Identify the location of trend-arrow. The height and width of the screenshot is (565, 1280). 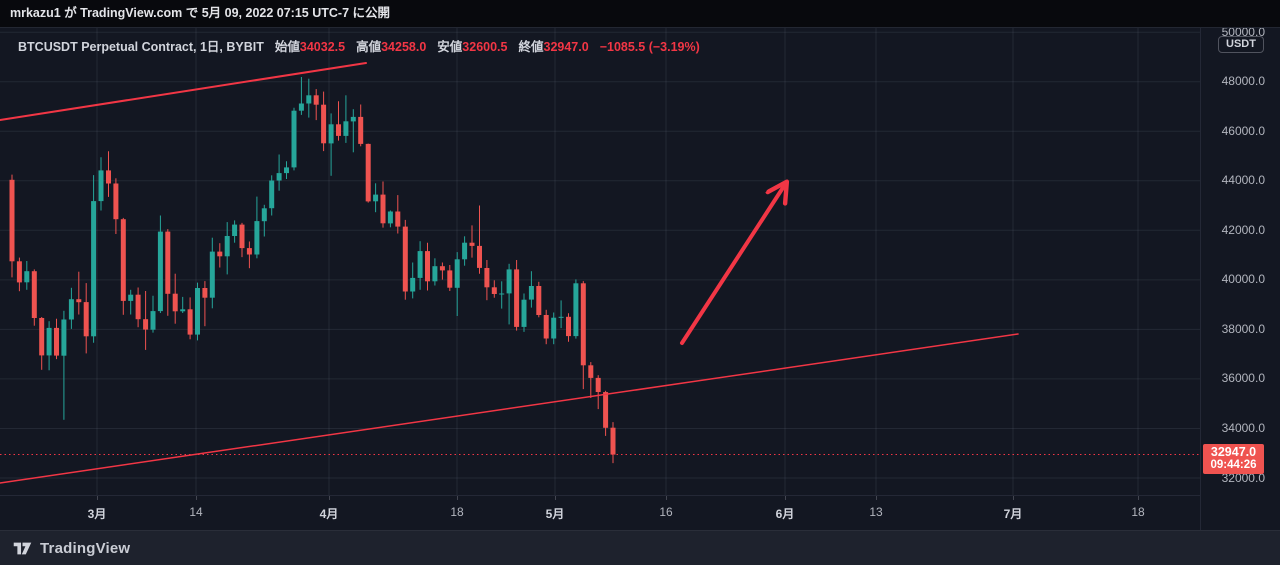
(733, 264).